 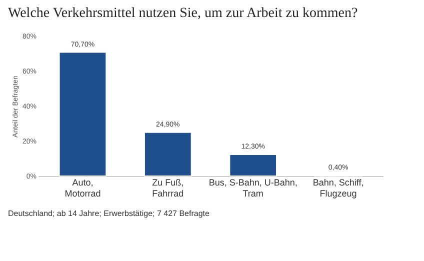 What do you see at coordinates (82, 188) in the screenshot?
I see `x-tick-label: Auto, Motorrad` at bounding box center [82, 188].